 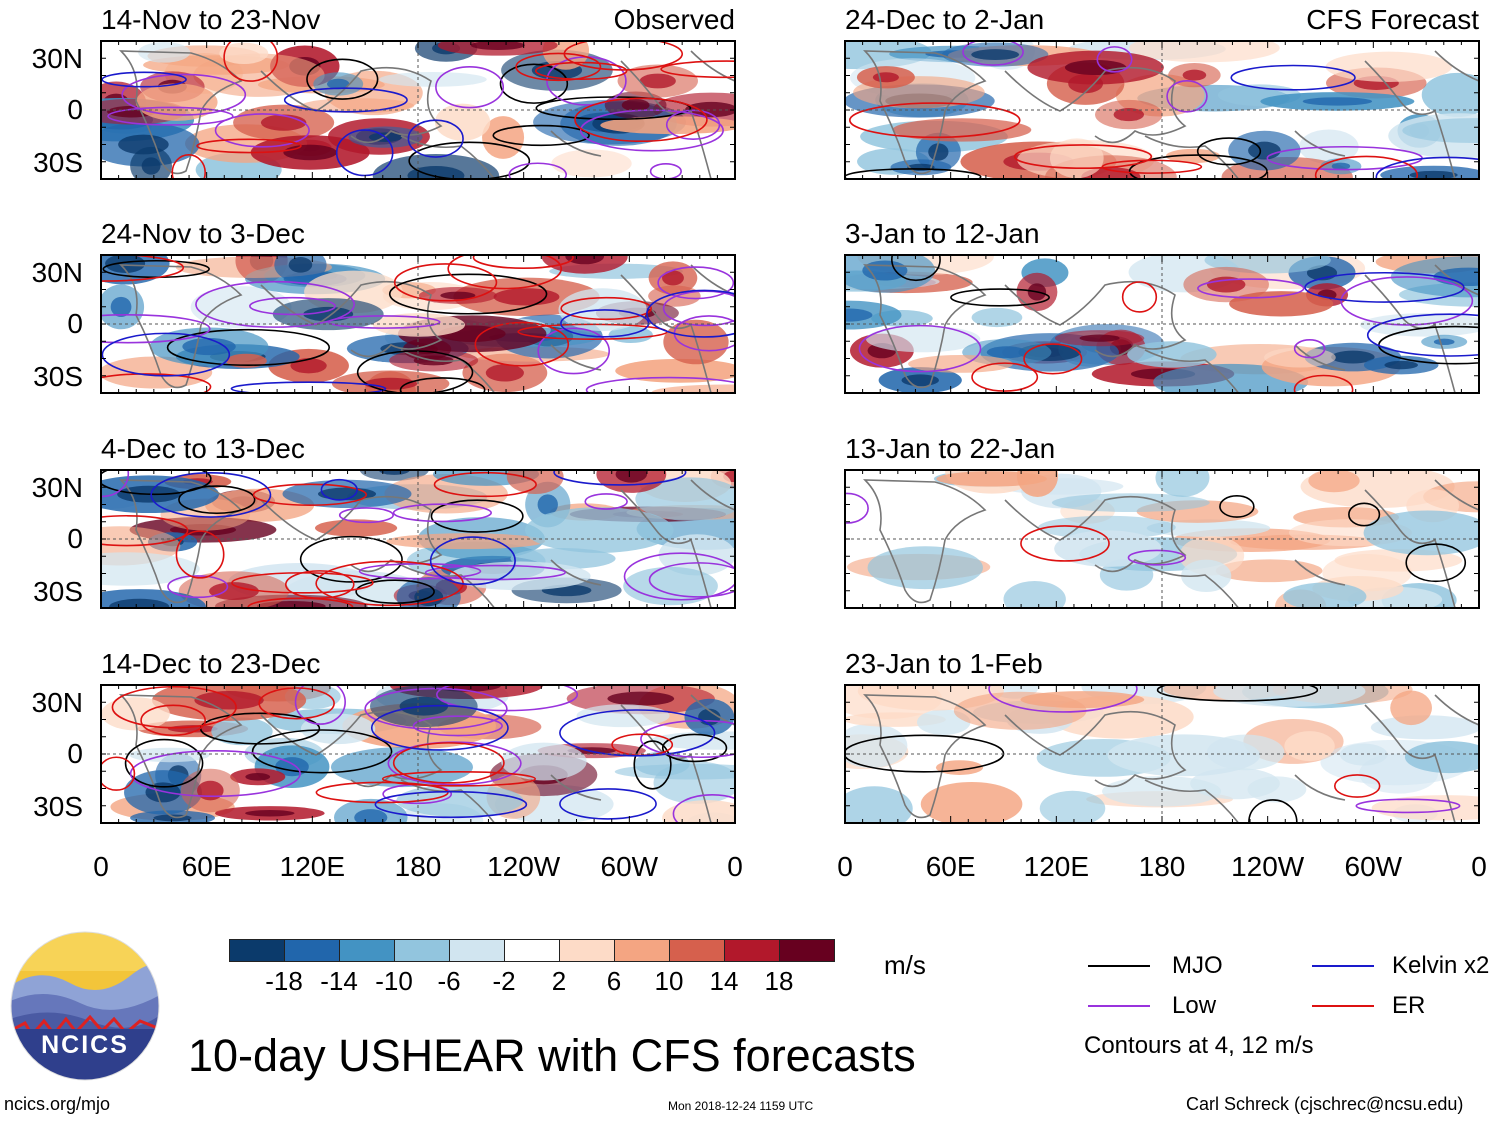 I want to click on colorbar-label: -6, so click(x=449, y=981).